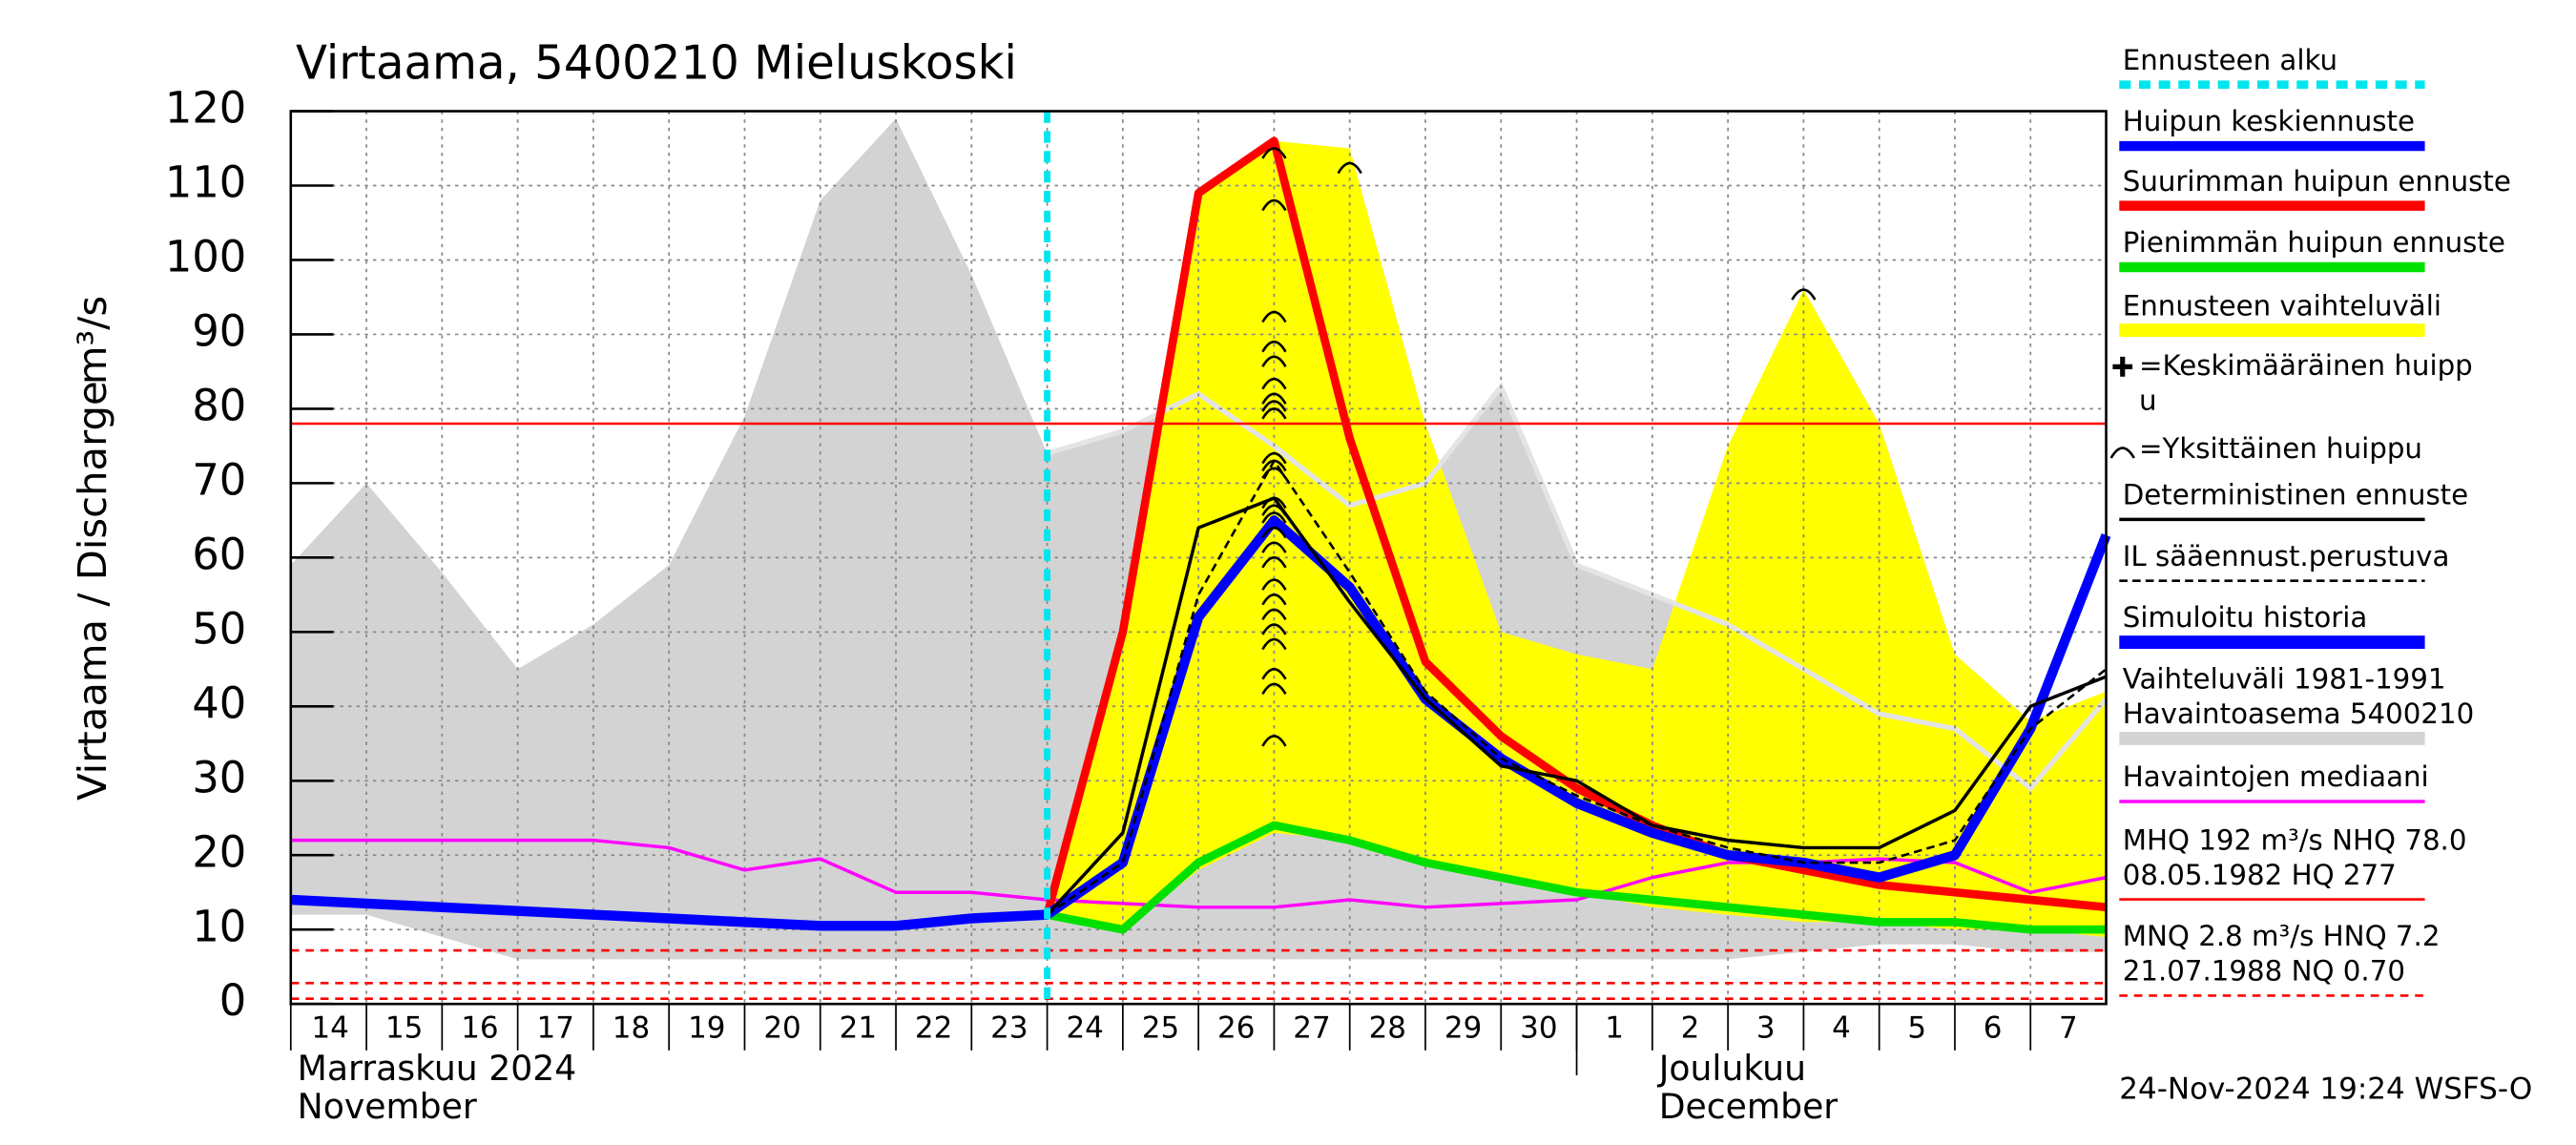 The image size is (2576, 1145). What do you see at coordinates (1236, 1027) in the screenshot?
I see `x-tick-label: 26` at bounding box center [1236, 1027].